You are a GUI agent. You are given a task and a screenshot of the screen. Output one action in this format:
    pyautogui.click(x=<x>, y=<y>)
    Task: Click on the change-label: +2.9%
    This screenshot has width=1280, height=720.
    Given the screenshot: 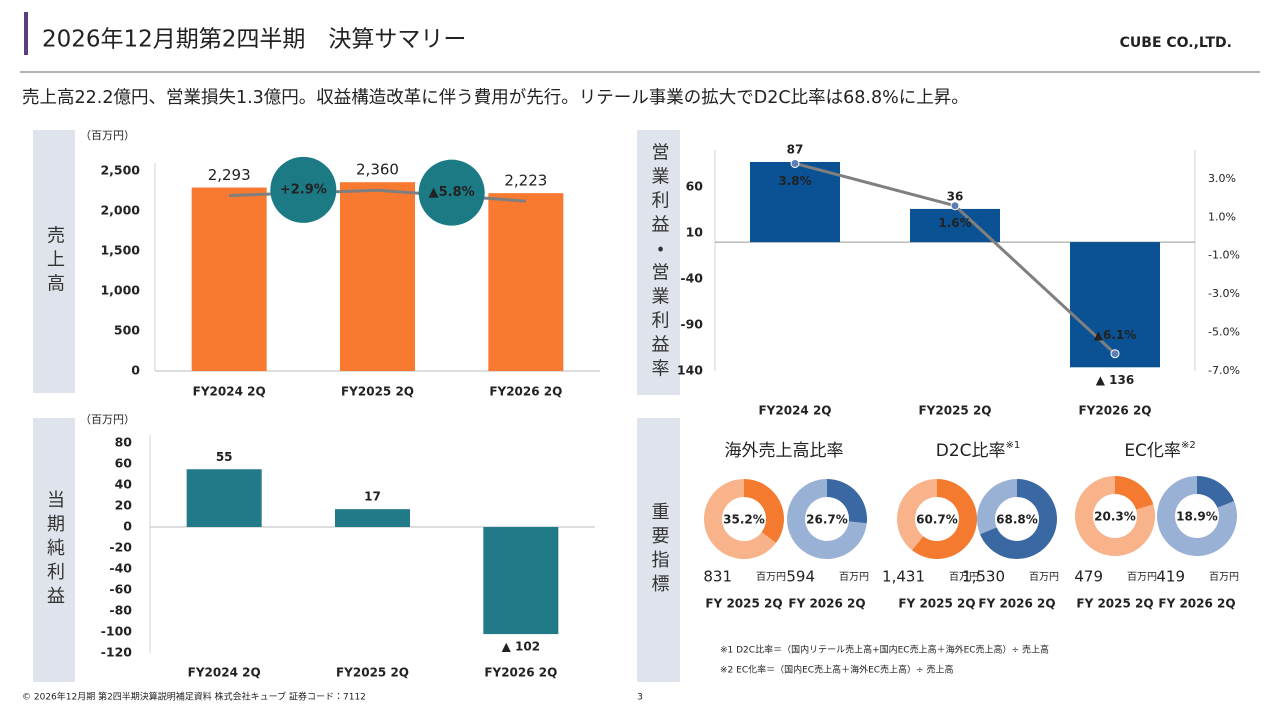 What is the action you would take?
    pyautogui.click(x=303, y=189)
    